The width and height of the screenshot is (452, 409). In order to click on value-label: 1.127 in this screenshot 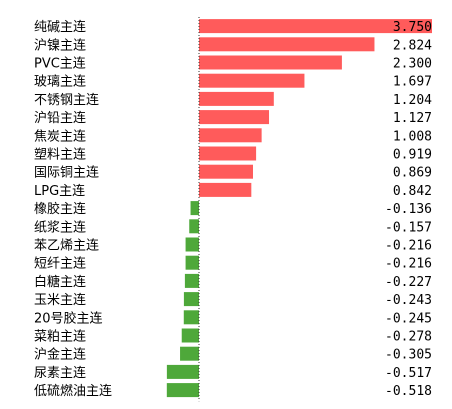, I will do `click(412, 118)`.